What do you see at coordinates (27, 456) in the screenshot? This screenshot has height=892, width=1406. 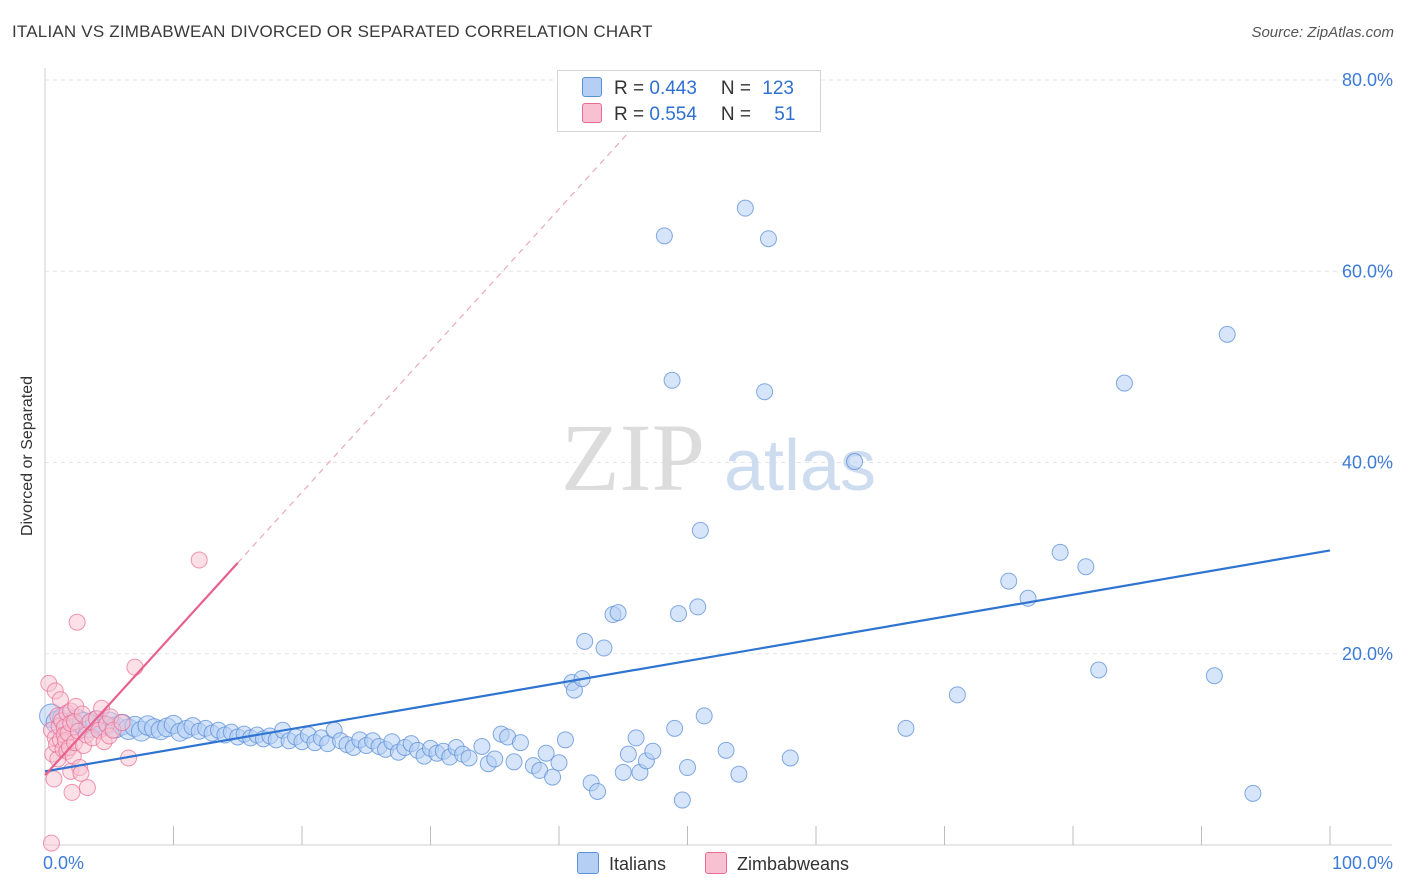 I see `y-axis-label: Divorced or Separated` at bounding box center [27, 456].